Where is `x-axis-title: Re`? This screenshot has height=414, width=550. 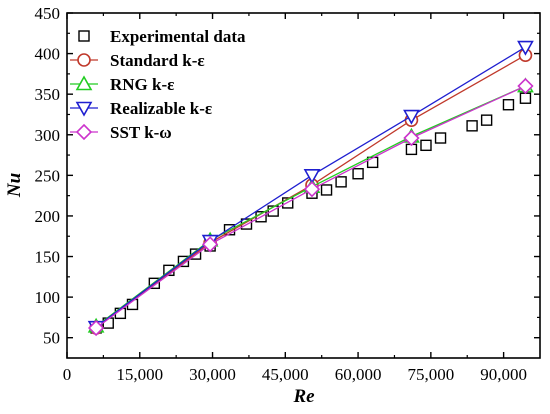 x-axis-title: Re is located at coordinates (303, 396).